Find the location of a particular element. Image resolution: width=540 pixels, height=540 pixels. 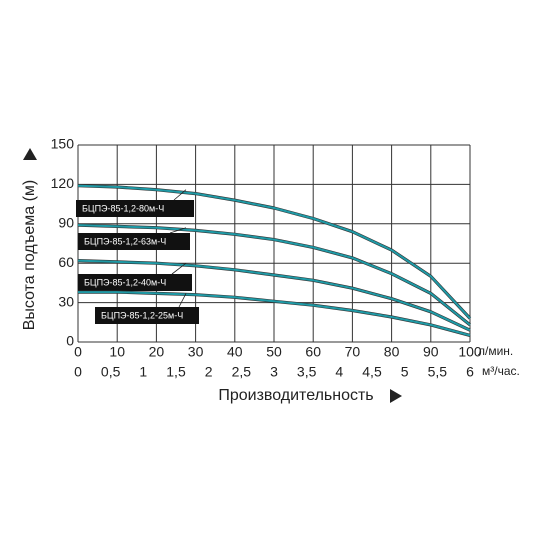

legend-label: БЦПЭ-85-1,2-25м-Ч is located at coordinates (142, 315).